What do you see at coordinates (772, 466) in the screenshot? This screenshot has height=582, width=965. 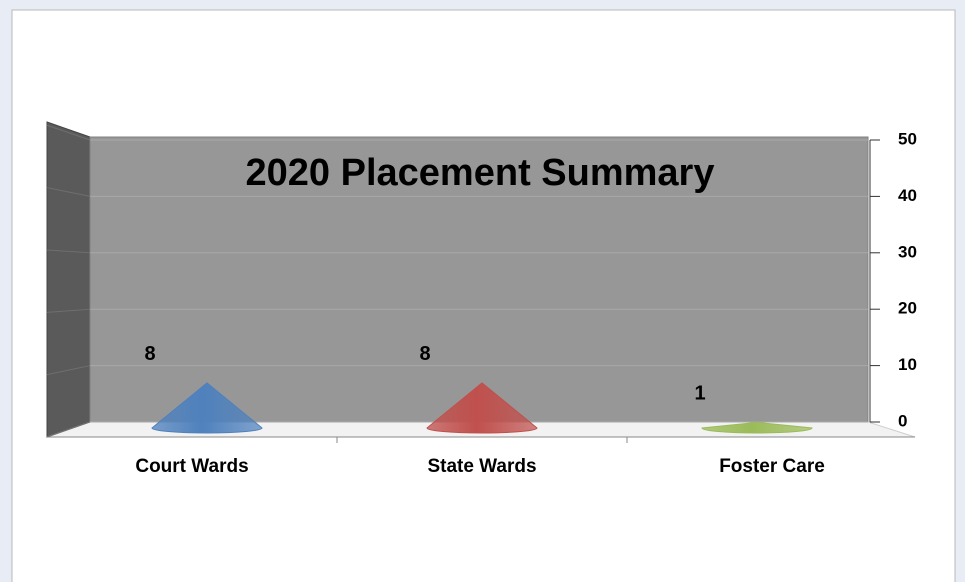 I see `x-tick-label: Foster Care` at bounding box center [772, 466].